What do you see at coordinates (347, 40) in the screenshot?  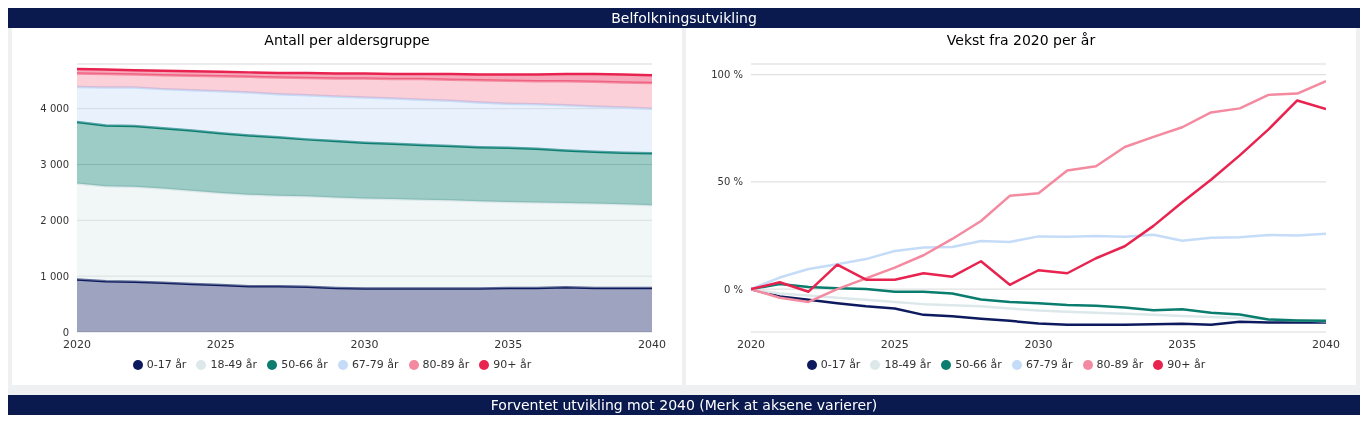 I see `chart-title: Antall per aldersgruppe` at bounding box center [347, 40].